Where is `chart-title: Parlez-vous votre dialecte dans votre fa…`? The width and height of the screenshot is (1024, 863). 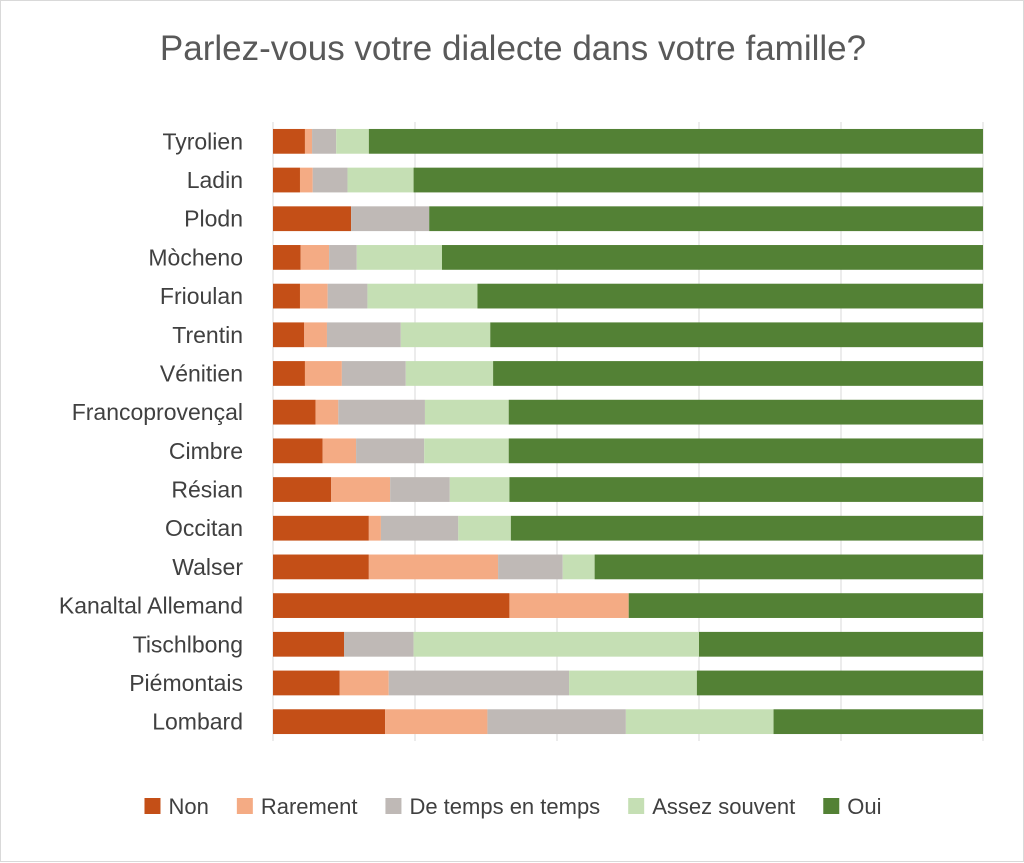 chart-title: Parlez-vous votre dialecte dans votre fa… is located at coordinates (513, 48).